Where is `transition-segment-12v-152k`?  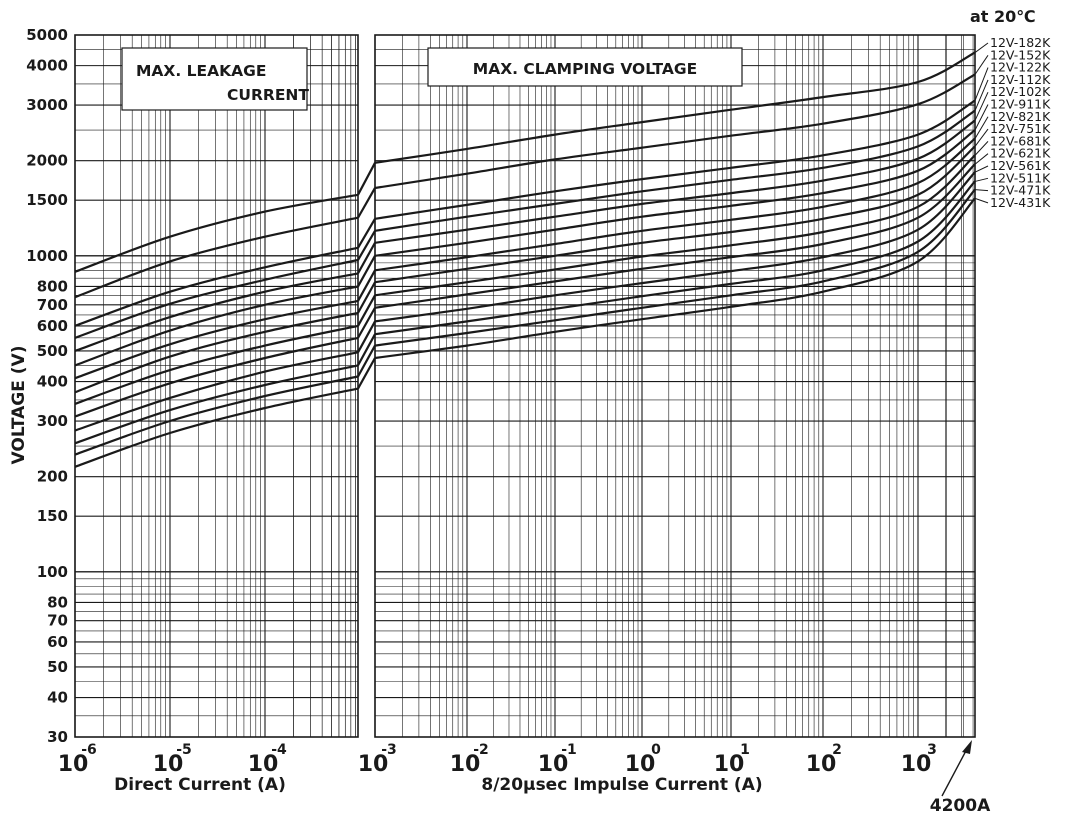
transition-segment-12v-152k is located at coordinates (366, 203).